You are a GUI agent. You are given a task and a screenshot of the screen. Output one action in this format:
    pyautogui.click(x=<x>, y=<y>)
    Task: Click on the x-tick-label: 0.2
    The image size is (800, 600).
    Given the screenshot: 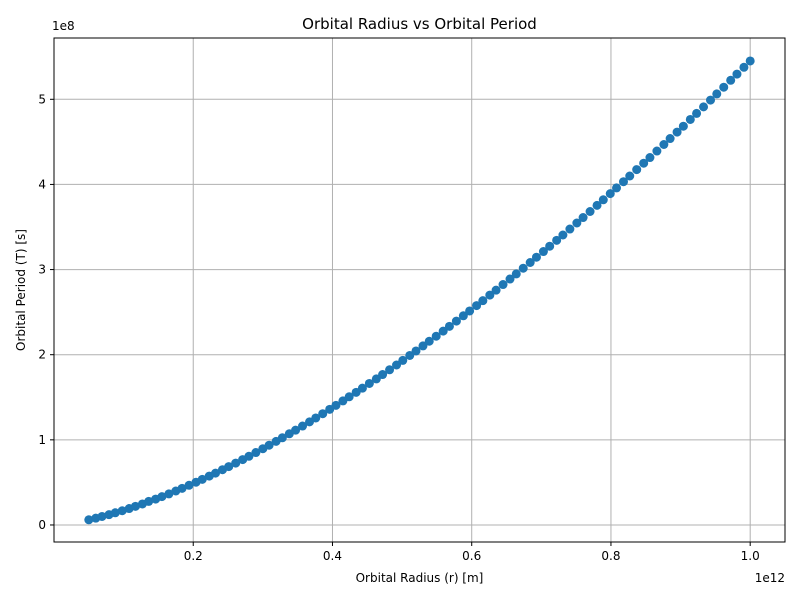 What is the action you would take?
    pyautogui.click(x=193, y=556)
    